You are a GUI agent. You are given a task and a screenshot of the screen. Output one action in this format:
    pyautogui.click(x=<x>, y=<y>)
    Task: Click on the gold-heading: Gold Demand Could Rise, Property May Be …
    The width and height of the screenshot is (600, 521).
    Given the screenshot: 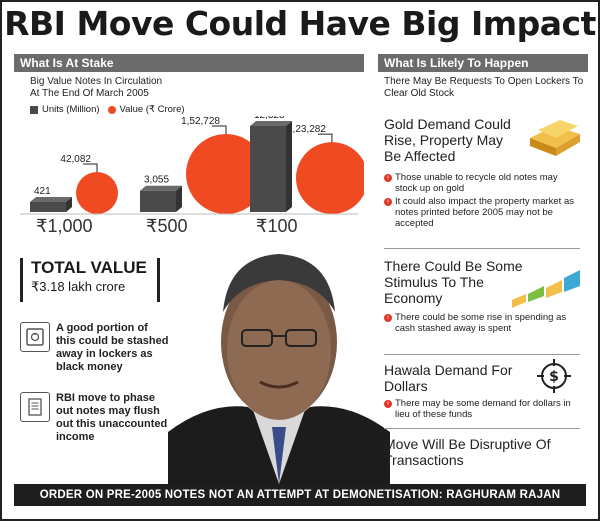 What is the action you would take?
    pyautogui.click(x=447, y=140)
    